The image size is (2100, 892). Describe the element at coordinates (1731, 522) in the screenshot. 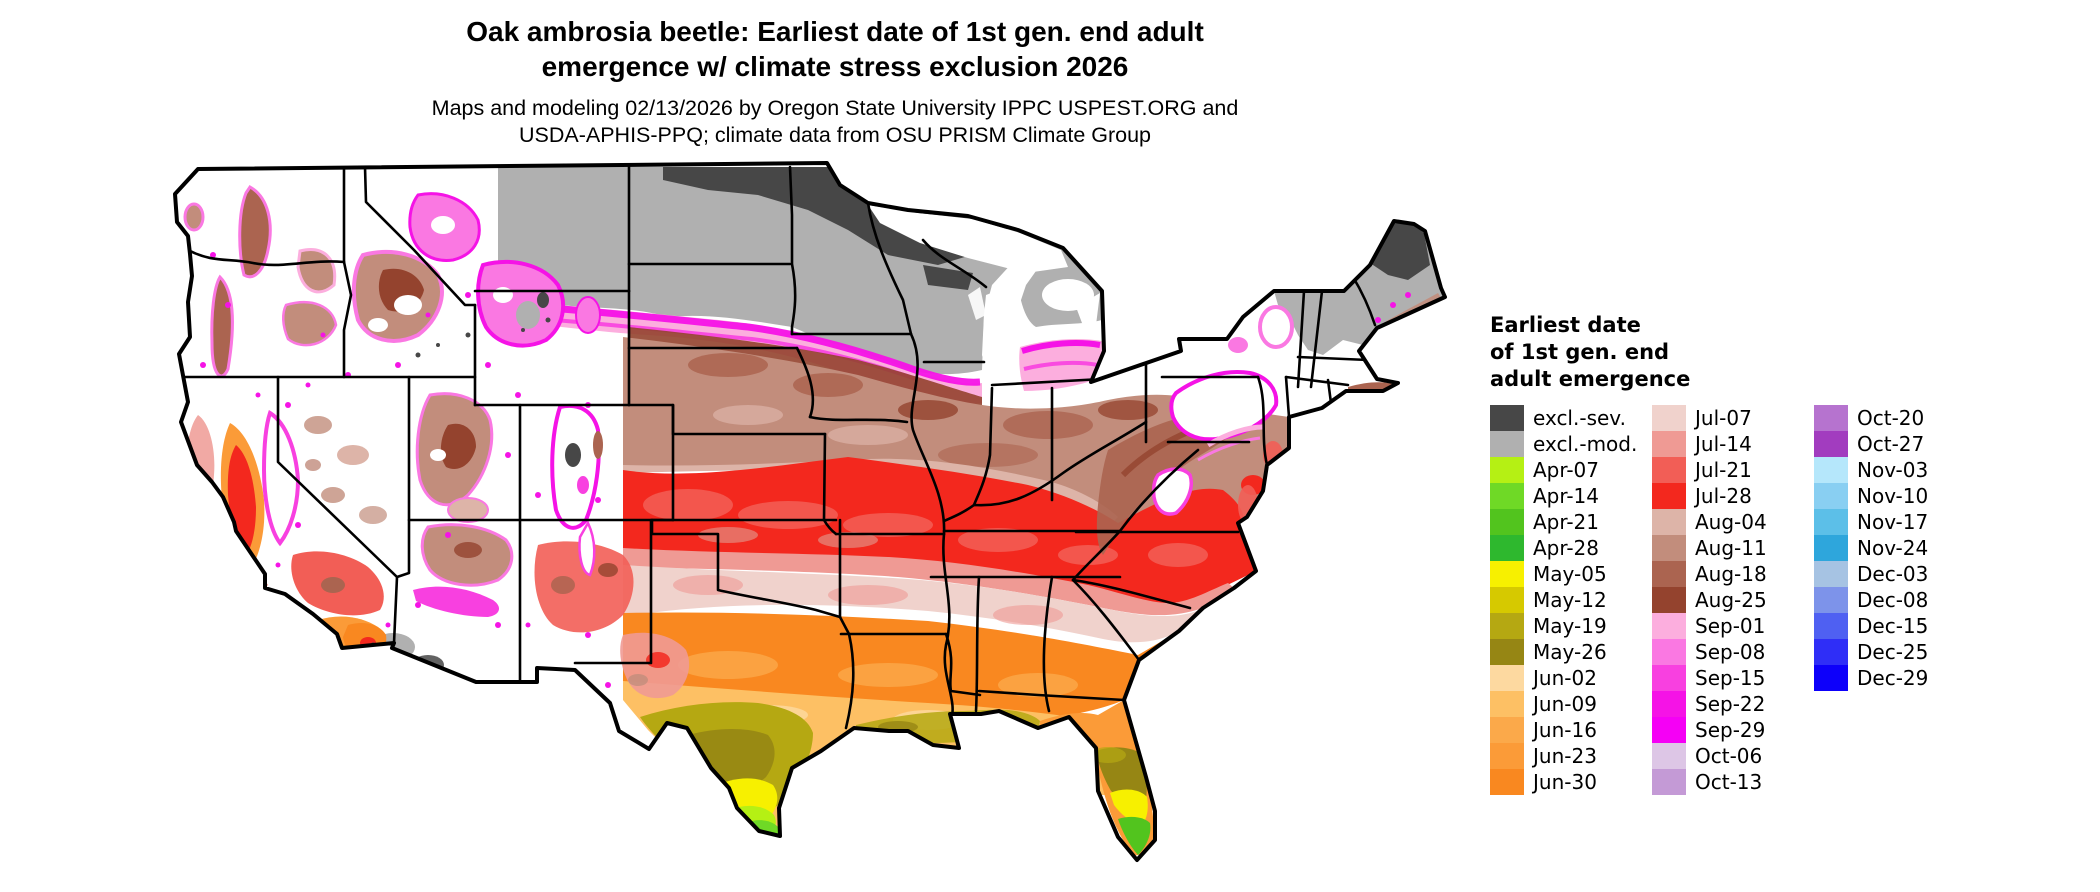

I see `legend-label: Aug-04` at that location.